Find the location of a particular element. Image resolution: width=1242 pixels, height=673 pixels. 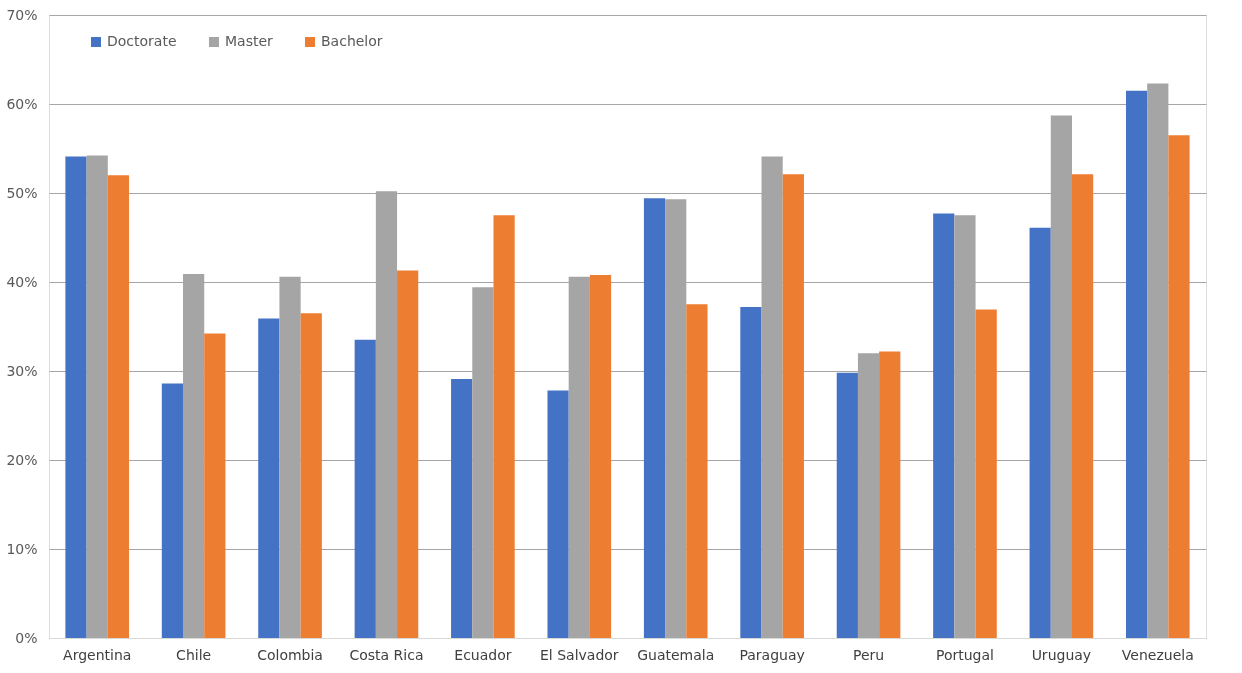

x-tick-label: Costa Rica is located at coordinates (386, 654).